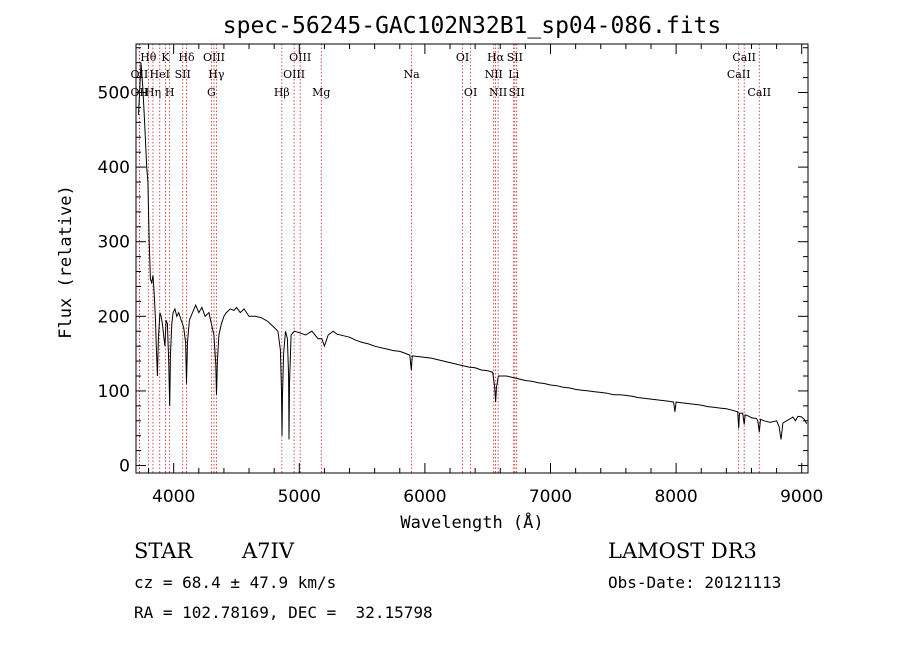  I want to click on x-tick-label: 4000, so click(173, 497).